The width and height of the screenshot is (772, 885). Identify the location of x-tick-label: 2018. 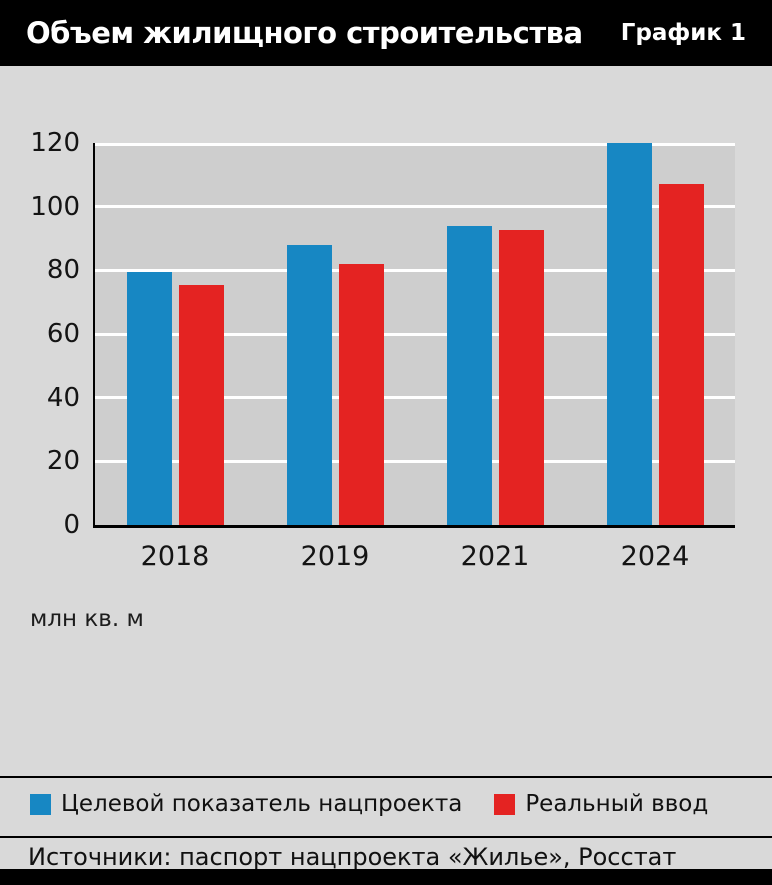
(175, 556).